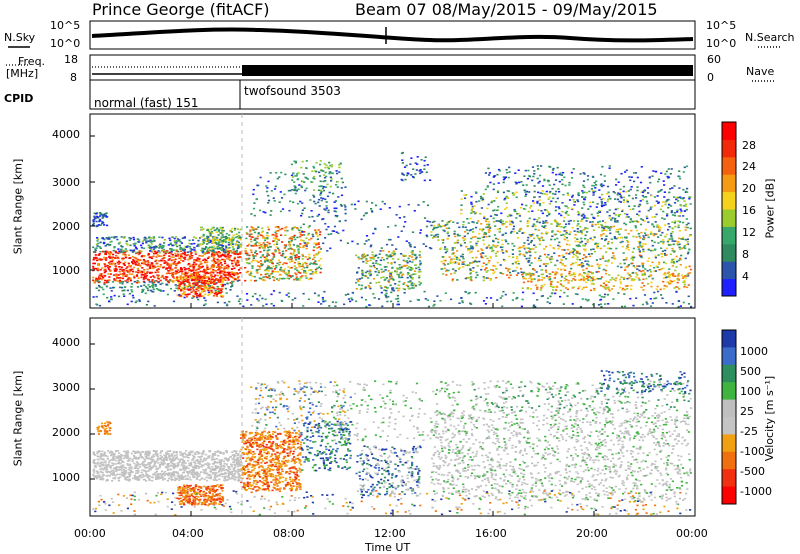  I want to click on velocity-cbar-tick-neg500: -500, so click(752, 471).